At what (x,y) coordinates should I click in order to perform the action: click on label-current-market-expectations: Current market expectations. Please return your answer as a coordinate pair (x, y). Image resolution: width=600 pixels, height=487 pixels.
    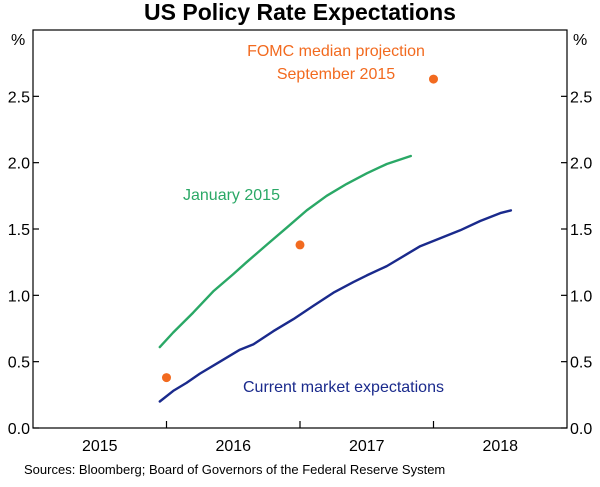
    Looking at the image, I should click on (343, 387).